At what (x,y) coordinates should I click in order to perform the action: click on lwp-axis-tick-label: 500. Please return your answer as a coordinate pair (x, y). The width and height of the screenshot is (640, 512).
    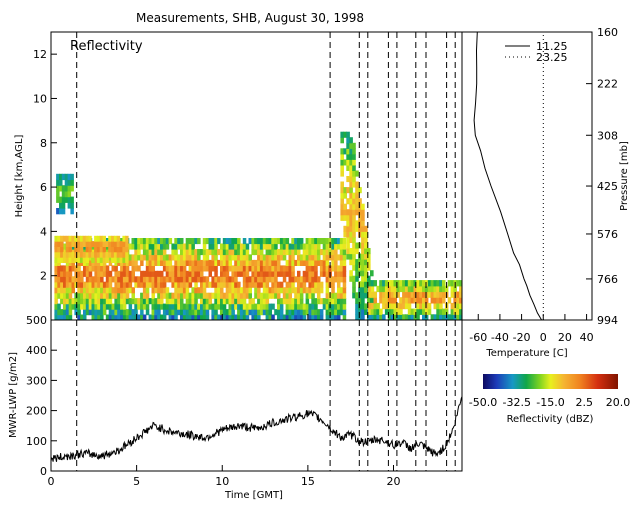
    Looking at the image, I should click on (36, 320).